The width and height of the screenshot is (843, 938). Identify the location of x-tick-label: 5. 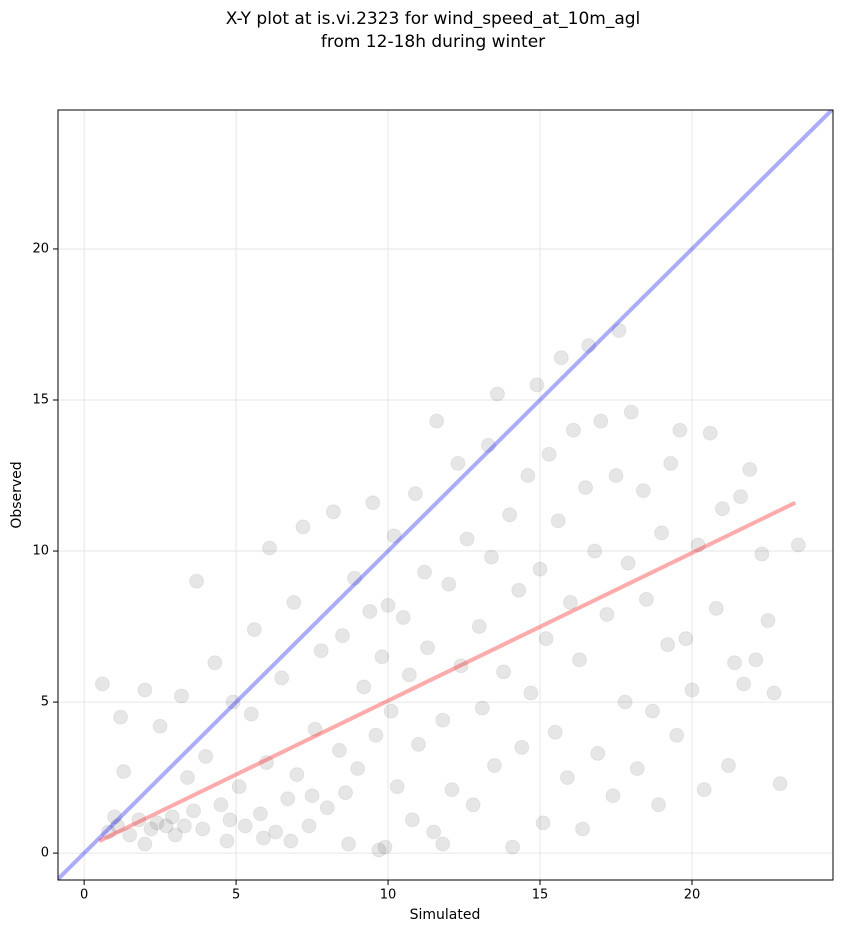
(236, 895).